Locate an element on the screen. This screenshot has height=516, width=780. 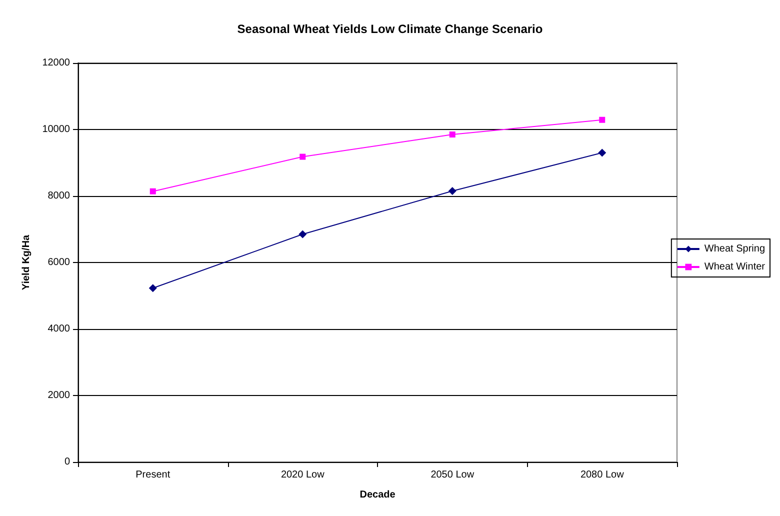
x-tick-label: 2050 Low is located at coordinates (452, 475).